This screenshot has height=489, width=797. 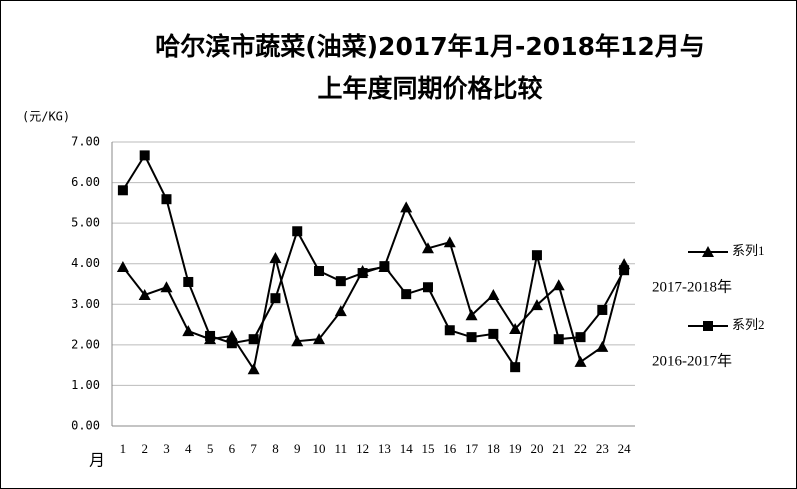 What do you see at coordinates (536, 448) in the screenshot?
I see `x-tick-label: 20` at bounding box center [536, 448].